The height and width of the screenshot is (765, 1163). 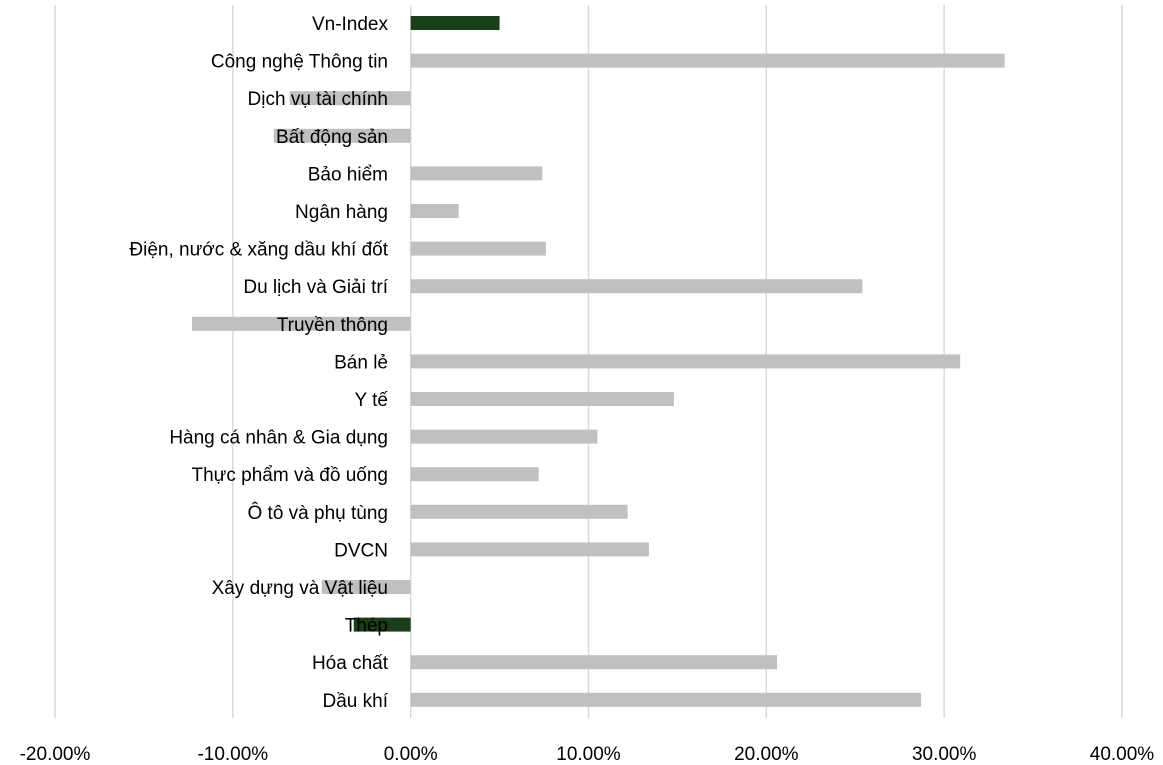 What do you see at coordinates (350, 24) in the screenshot?
I see `category-label: Vn-Index` at bounding box center [350, 24].